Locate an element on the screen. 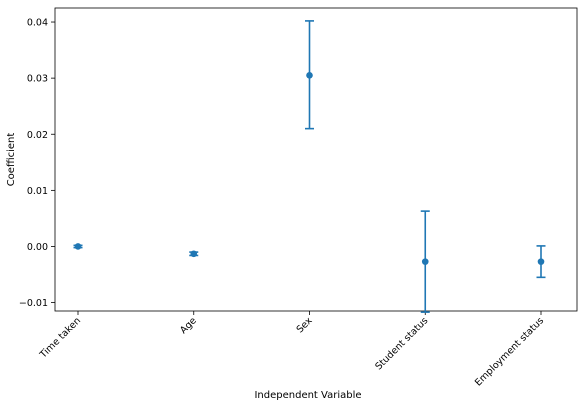 This screenshot has width=582, height=406. x-axis-title: Independent Variable is located at coordinates (307, 395).